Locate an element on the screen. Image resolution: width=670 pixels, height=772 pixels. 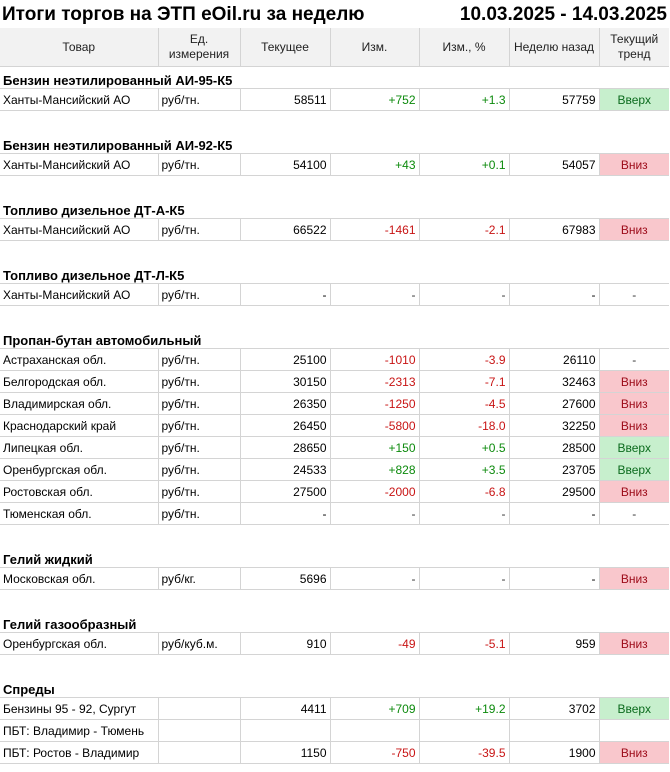
section-title: Гелий газообразный is located at coordinates (334, 622).